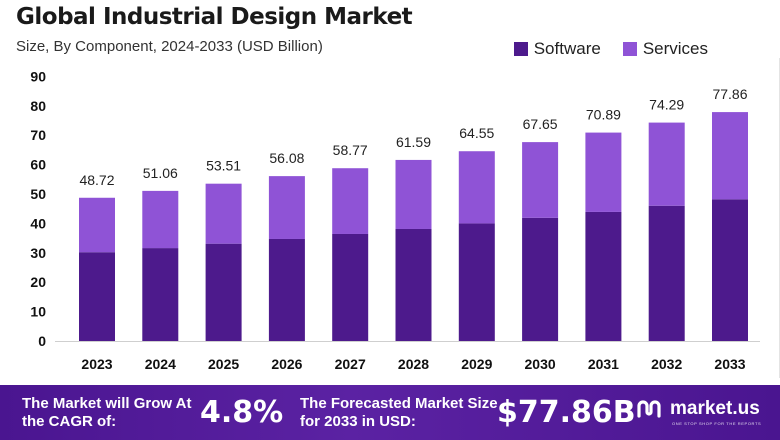 Image resolution: width=780 pixels, height=440 pixels. What do you see at coordinates (160, 173) in the screenshot?
I see `data-label-total-2024: 51.06` at bounding box center [160, 173].